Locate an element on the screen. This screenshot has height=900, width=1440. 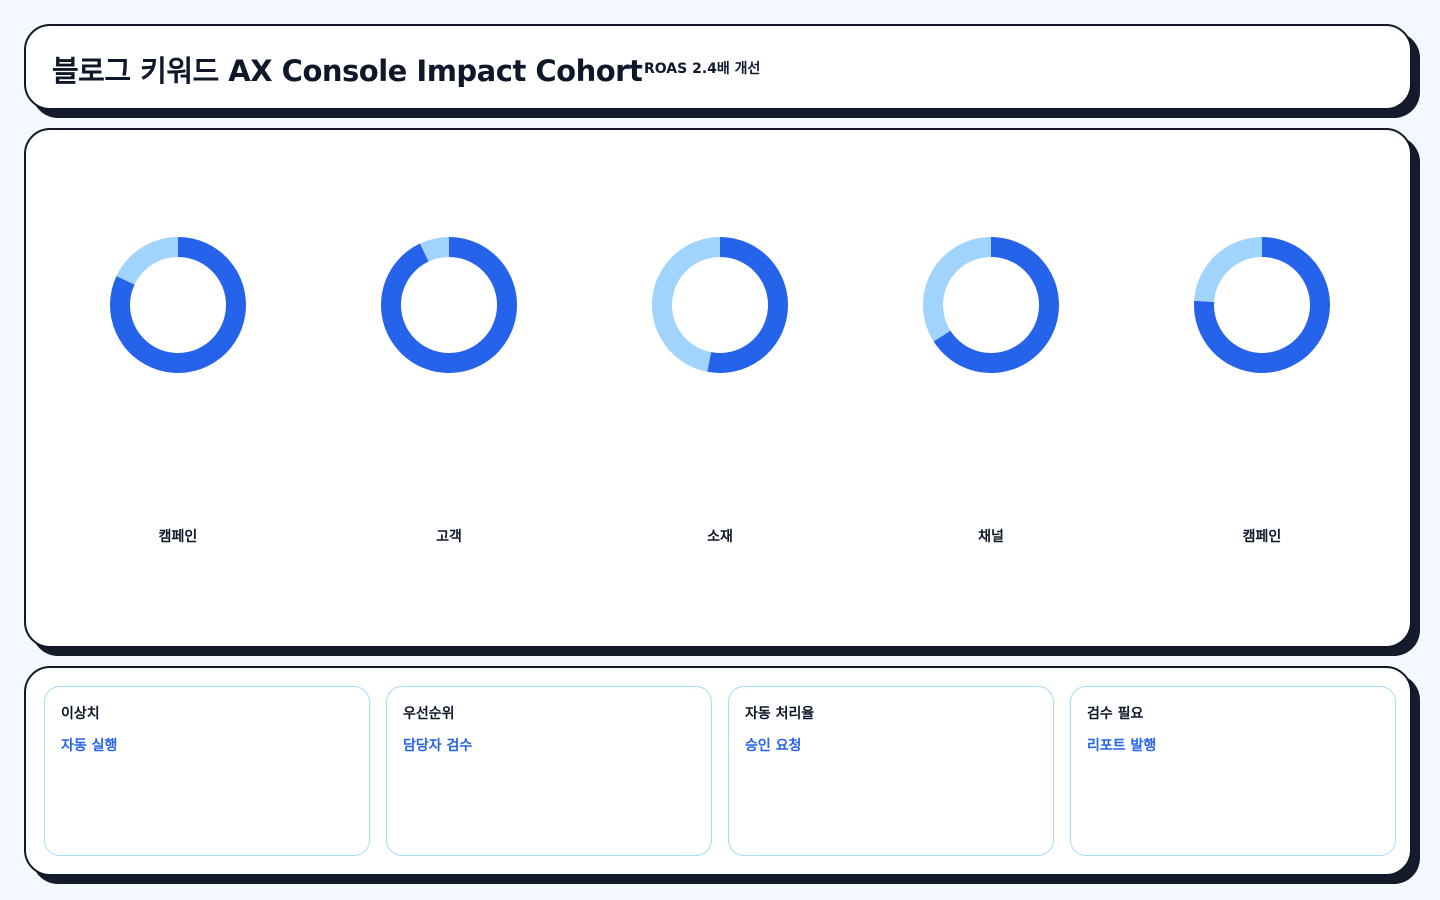
donut-label: 소재 is located at coordinates (720, 537).